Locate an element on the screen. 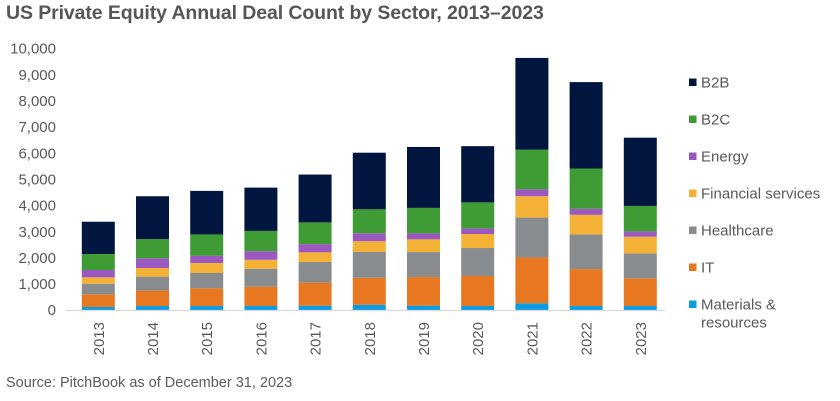  y-tick-label: 7,000 is located at coordinates (37, 127).